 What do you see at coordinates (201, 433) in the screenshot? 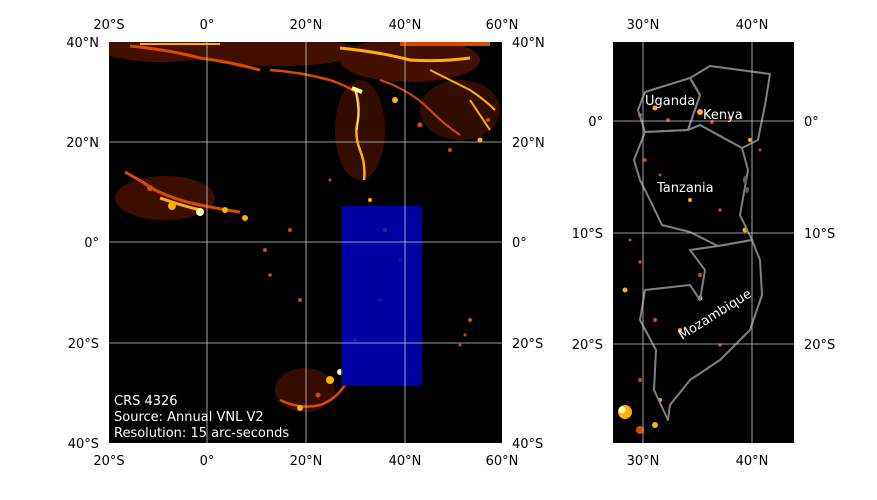
I see `resolution-note: Resolution: 15 arc-seconds` at bounding box center [201, 433].